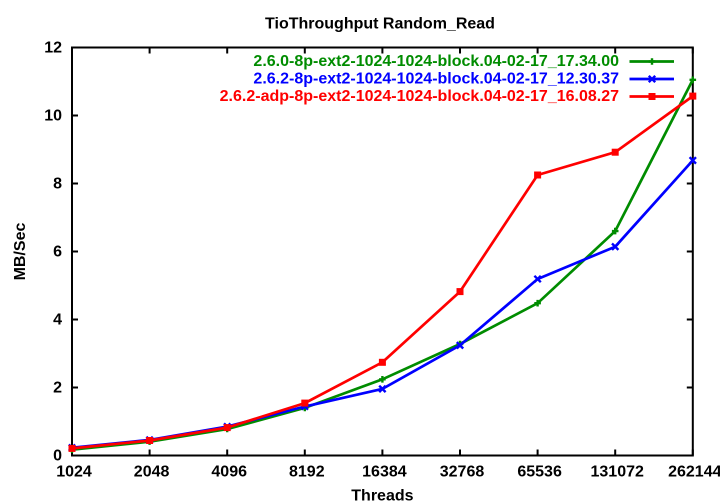  What do you see at coordinates (384, 472) in the screenshot?
I see `svg-text: 16384` at bounding box center [384, 472].